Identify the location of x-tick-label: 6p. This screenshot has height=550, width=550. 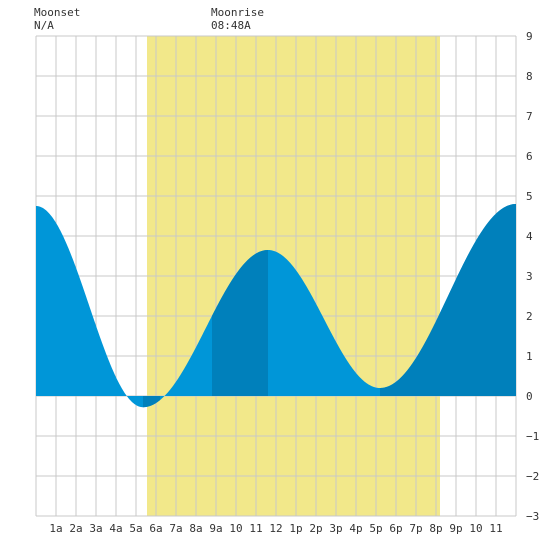
(395, 528).